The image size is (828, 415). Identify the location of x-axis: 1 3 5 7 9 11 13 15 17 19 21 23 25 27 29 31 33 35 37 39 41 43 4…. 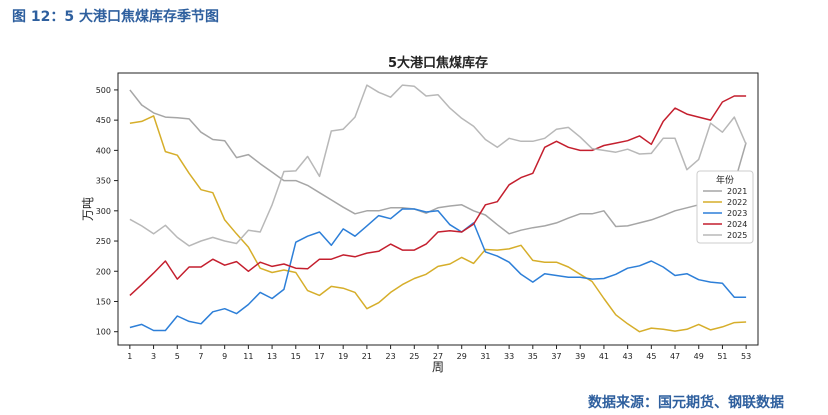
(439, 353).